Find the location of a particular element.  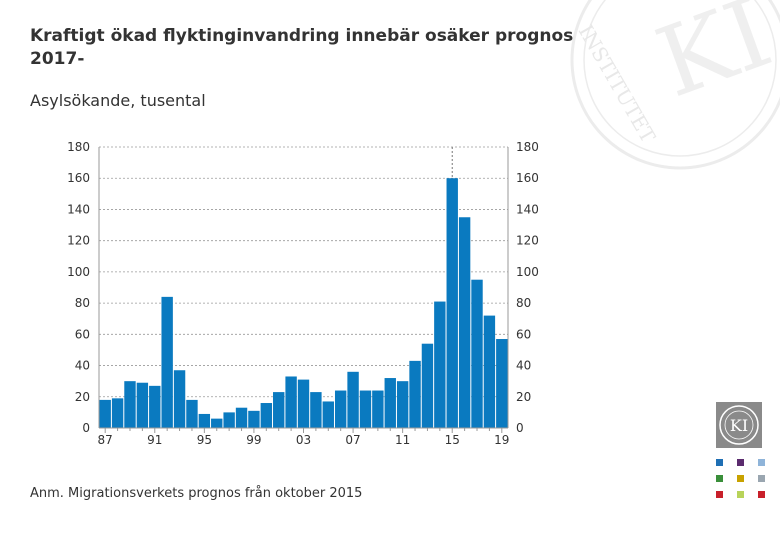

x-tick-label-95: 95 is located at coordinates (204, 440).